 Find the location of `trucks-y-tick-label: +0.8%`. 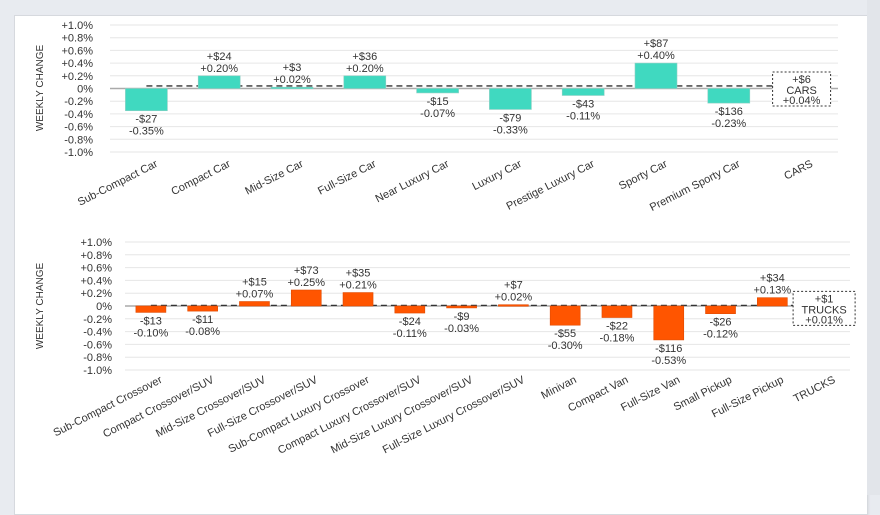

trucks-y-tick-label: +0.8% is located at coordinates (97, 256).